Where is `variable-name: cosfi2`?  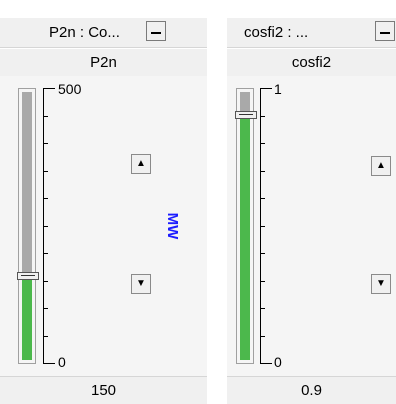
variable-name: cosfi2 is located at coordinates (311, 62).